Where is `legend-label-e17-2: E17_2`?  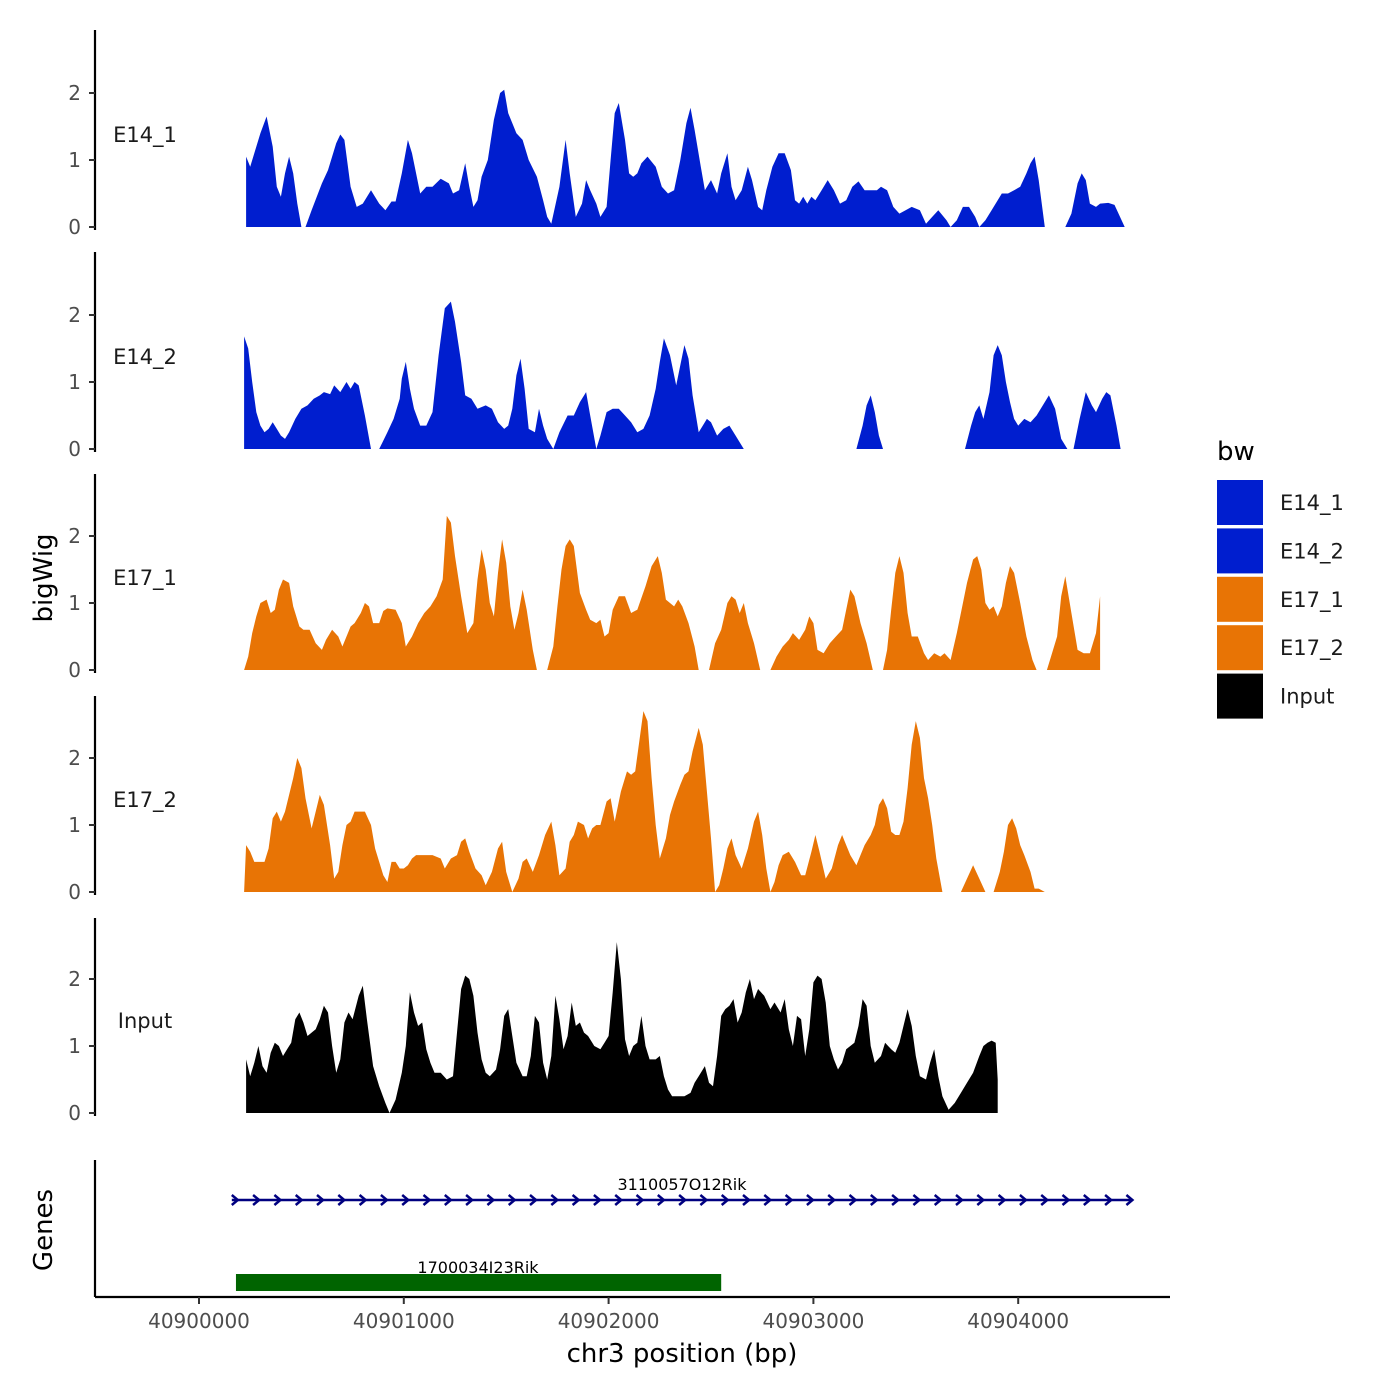
legend-label-e17-2: E17_2 is located at coordinates (1312, 648).